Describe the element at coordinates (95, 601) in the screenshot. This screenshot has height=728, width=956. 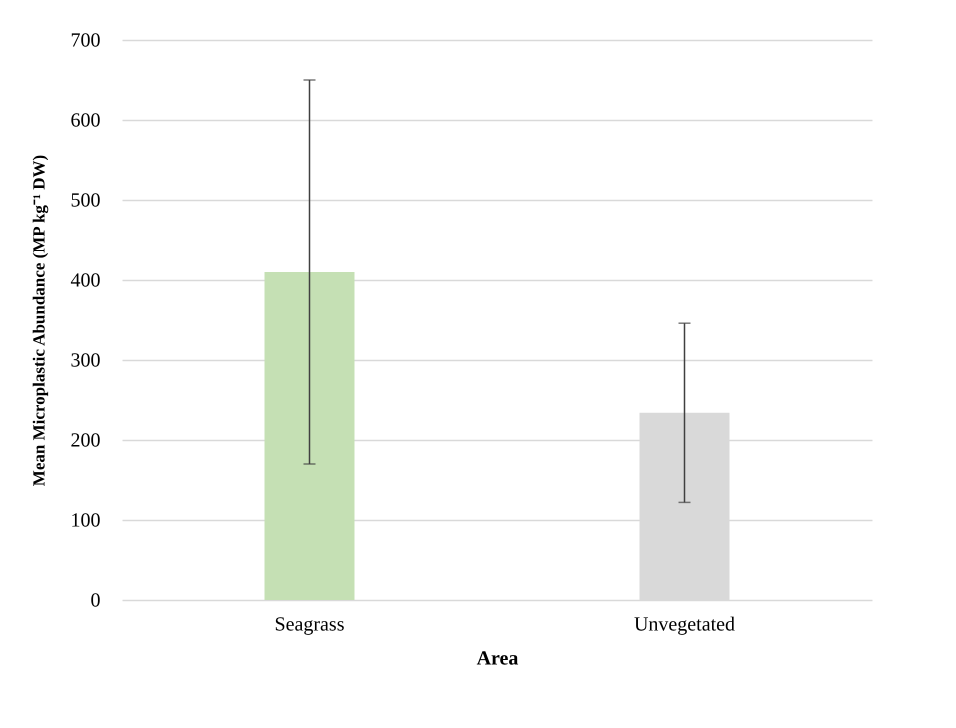
I see `y-tick-label: 0` at that location.